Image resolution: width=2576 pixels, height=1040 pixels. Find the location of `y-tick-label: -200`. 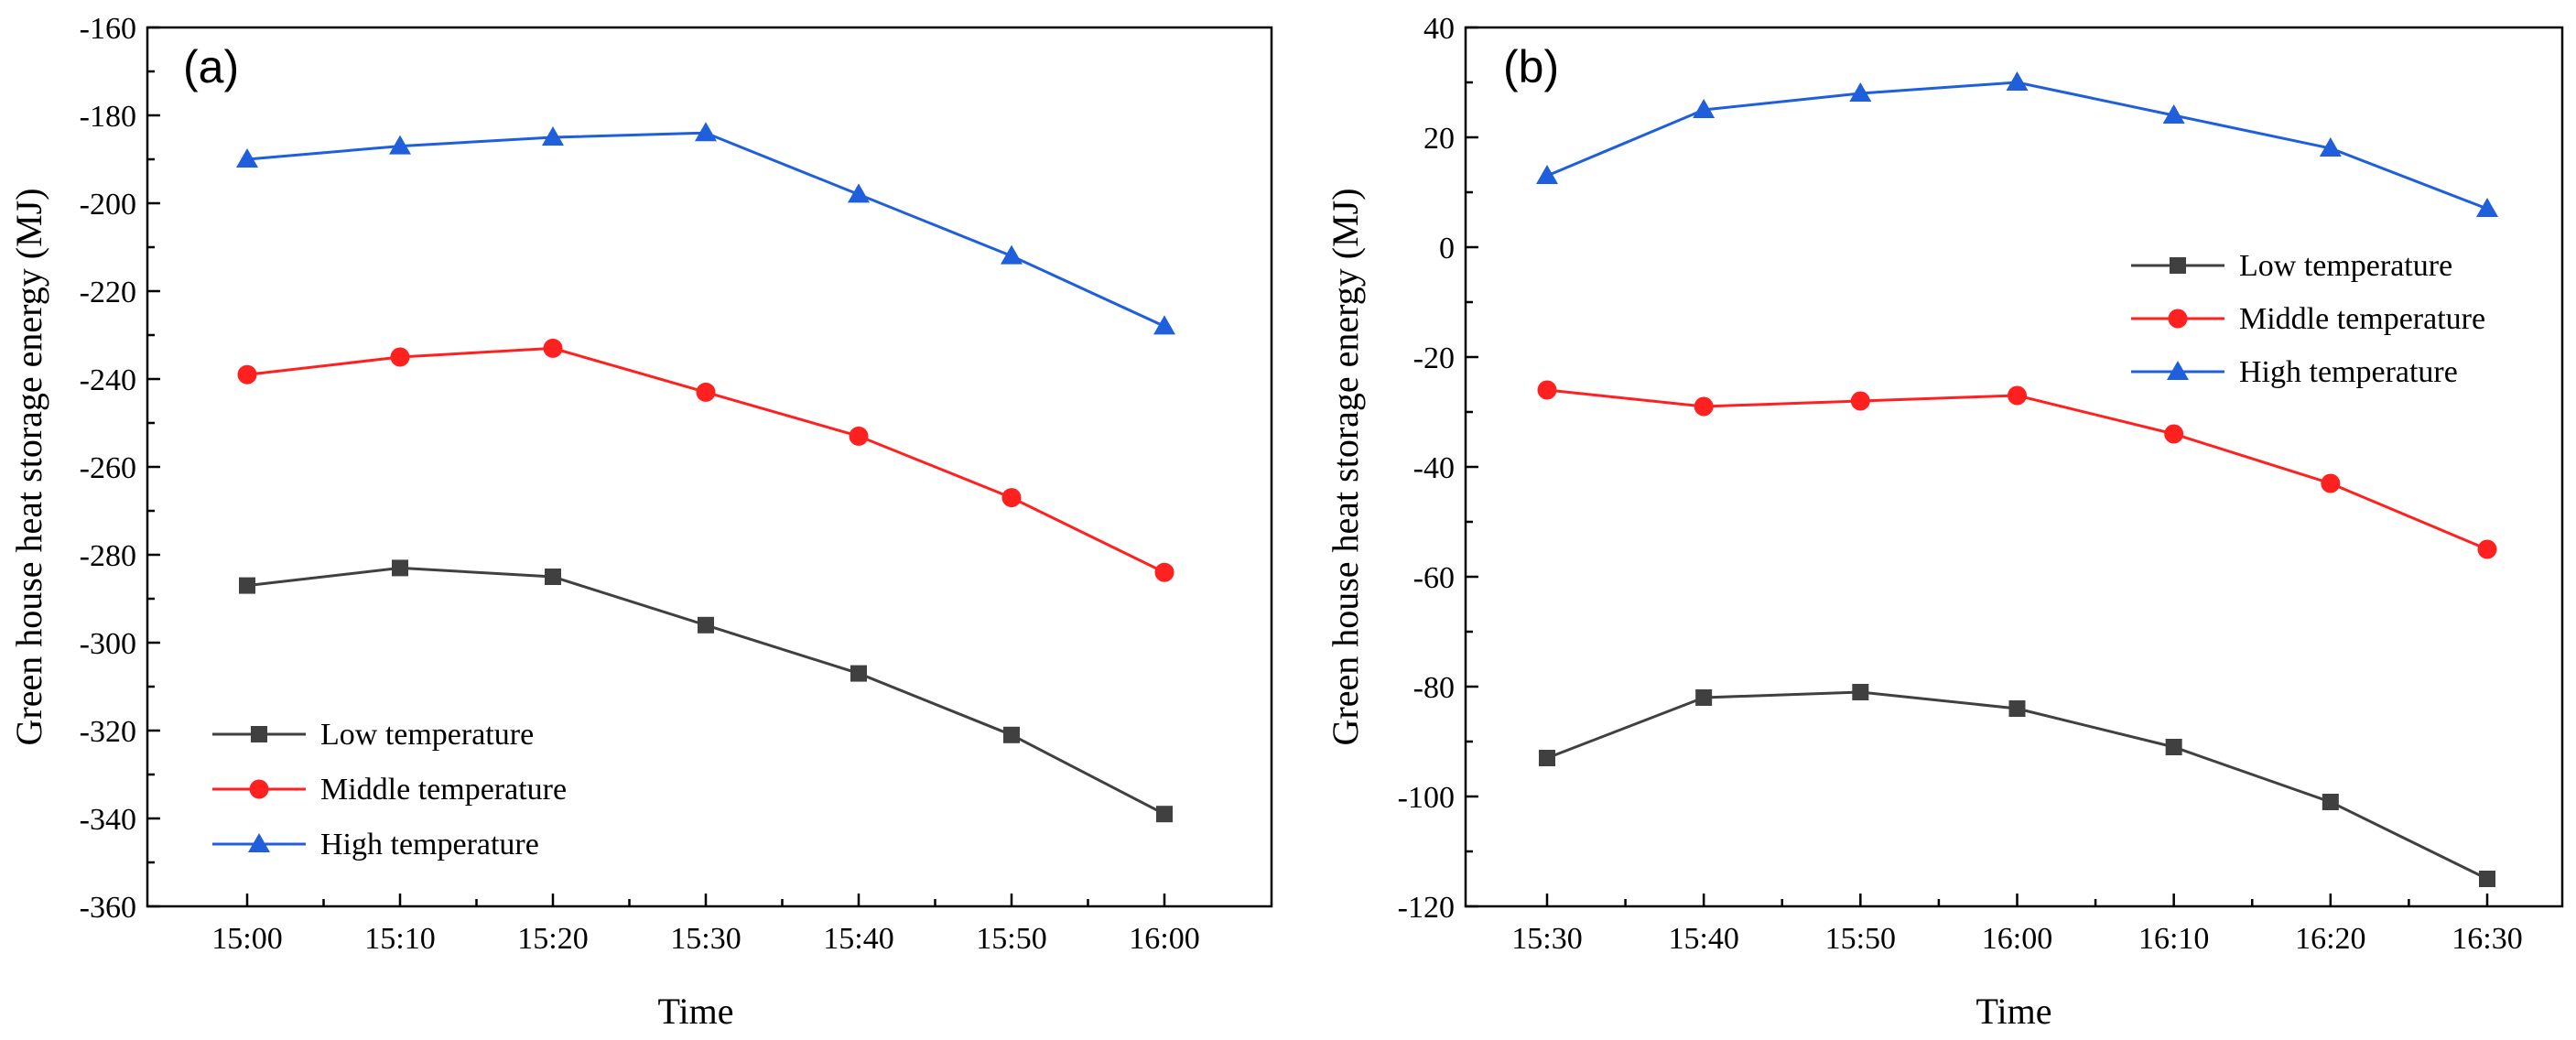

y-tick-label: -200 is located at coordinates (108, 205).